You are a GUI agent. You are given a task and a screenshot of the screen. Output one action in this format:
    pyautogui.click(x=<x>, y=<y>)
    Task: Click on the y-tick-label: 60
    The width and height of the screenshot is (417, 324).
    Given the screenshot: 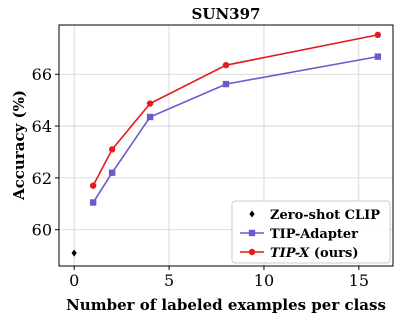 What is the action you would take?
    pyautogui.click(x=42, y=230)
    